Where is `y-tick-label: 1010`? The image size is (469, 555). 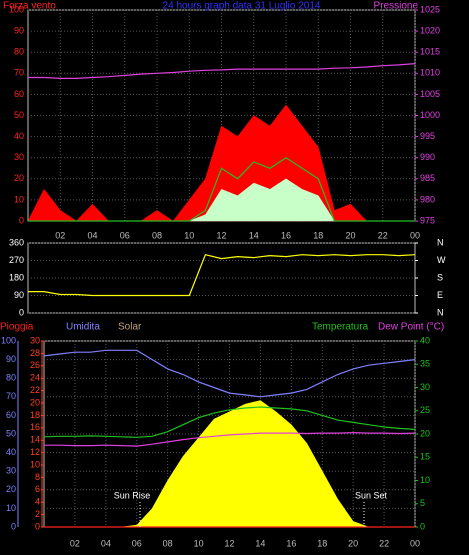 y-tick-label: 1010 is located at coordinates (430, 73).